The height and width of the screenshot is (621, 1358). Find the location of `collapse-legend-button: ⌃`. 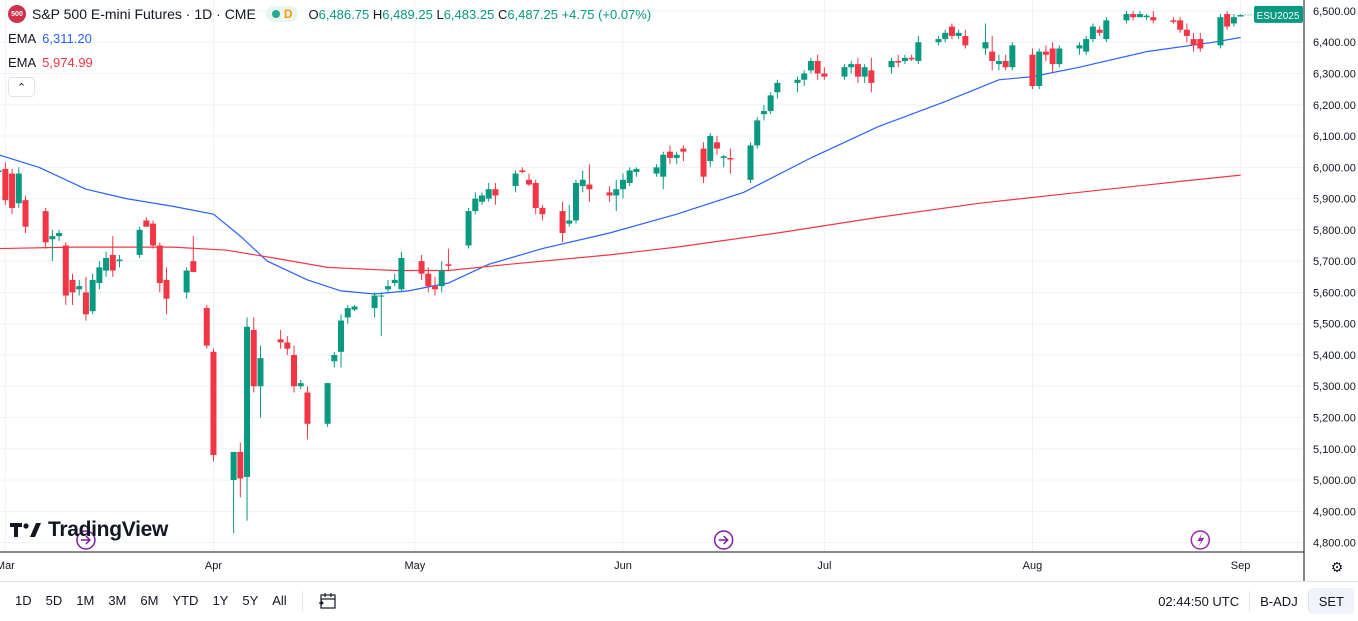

collapse-legend-button: ⌃ is located at coordinates (21, 87).